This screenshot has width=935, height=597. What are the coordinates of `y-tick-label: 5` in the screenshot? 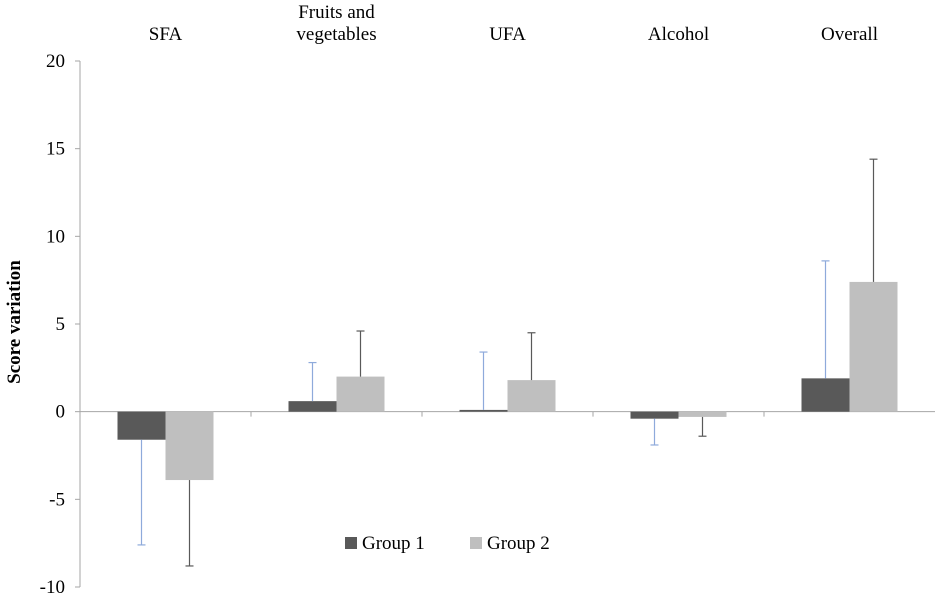 It's located at (61, 324).